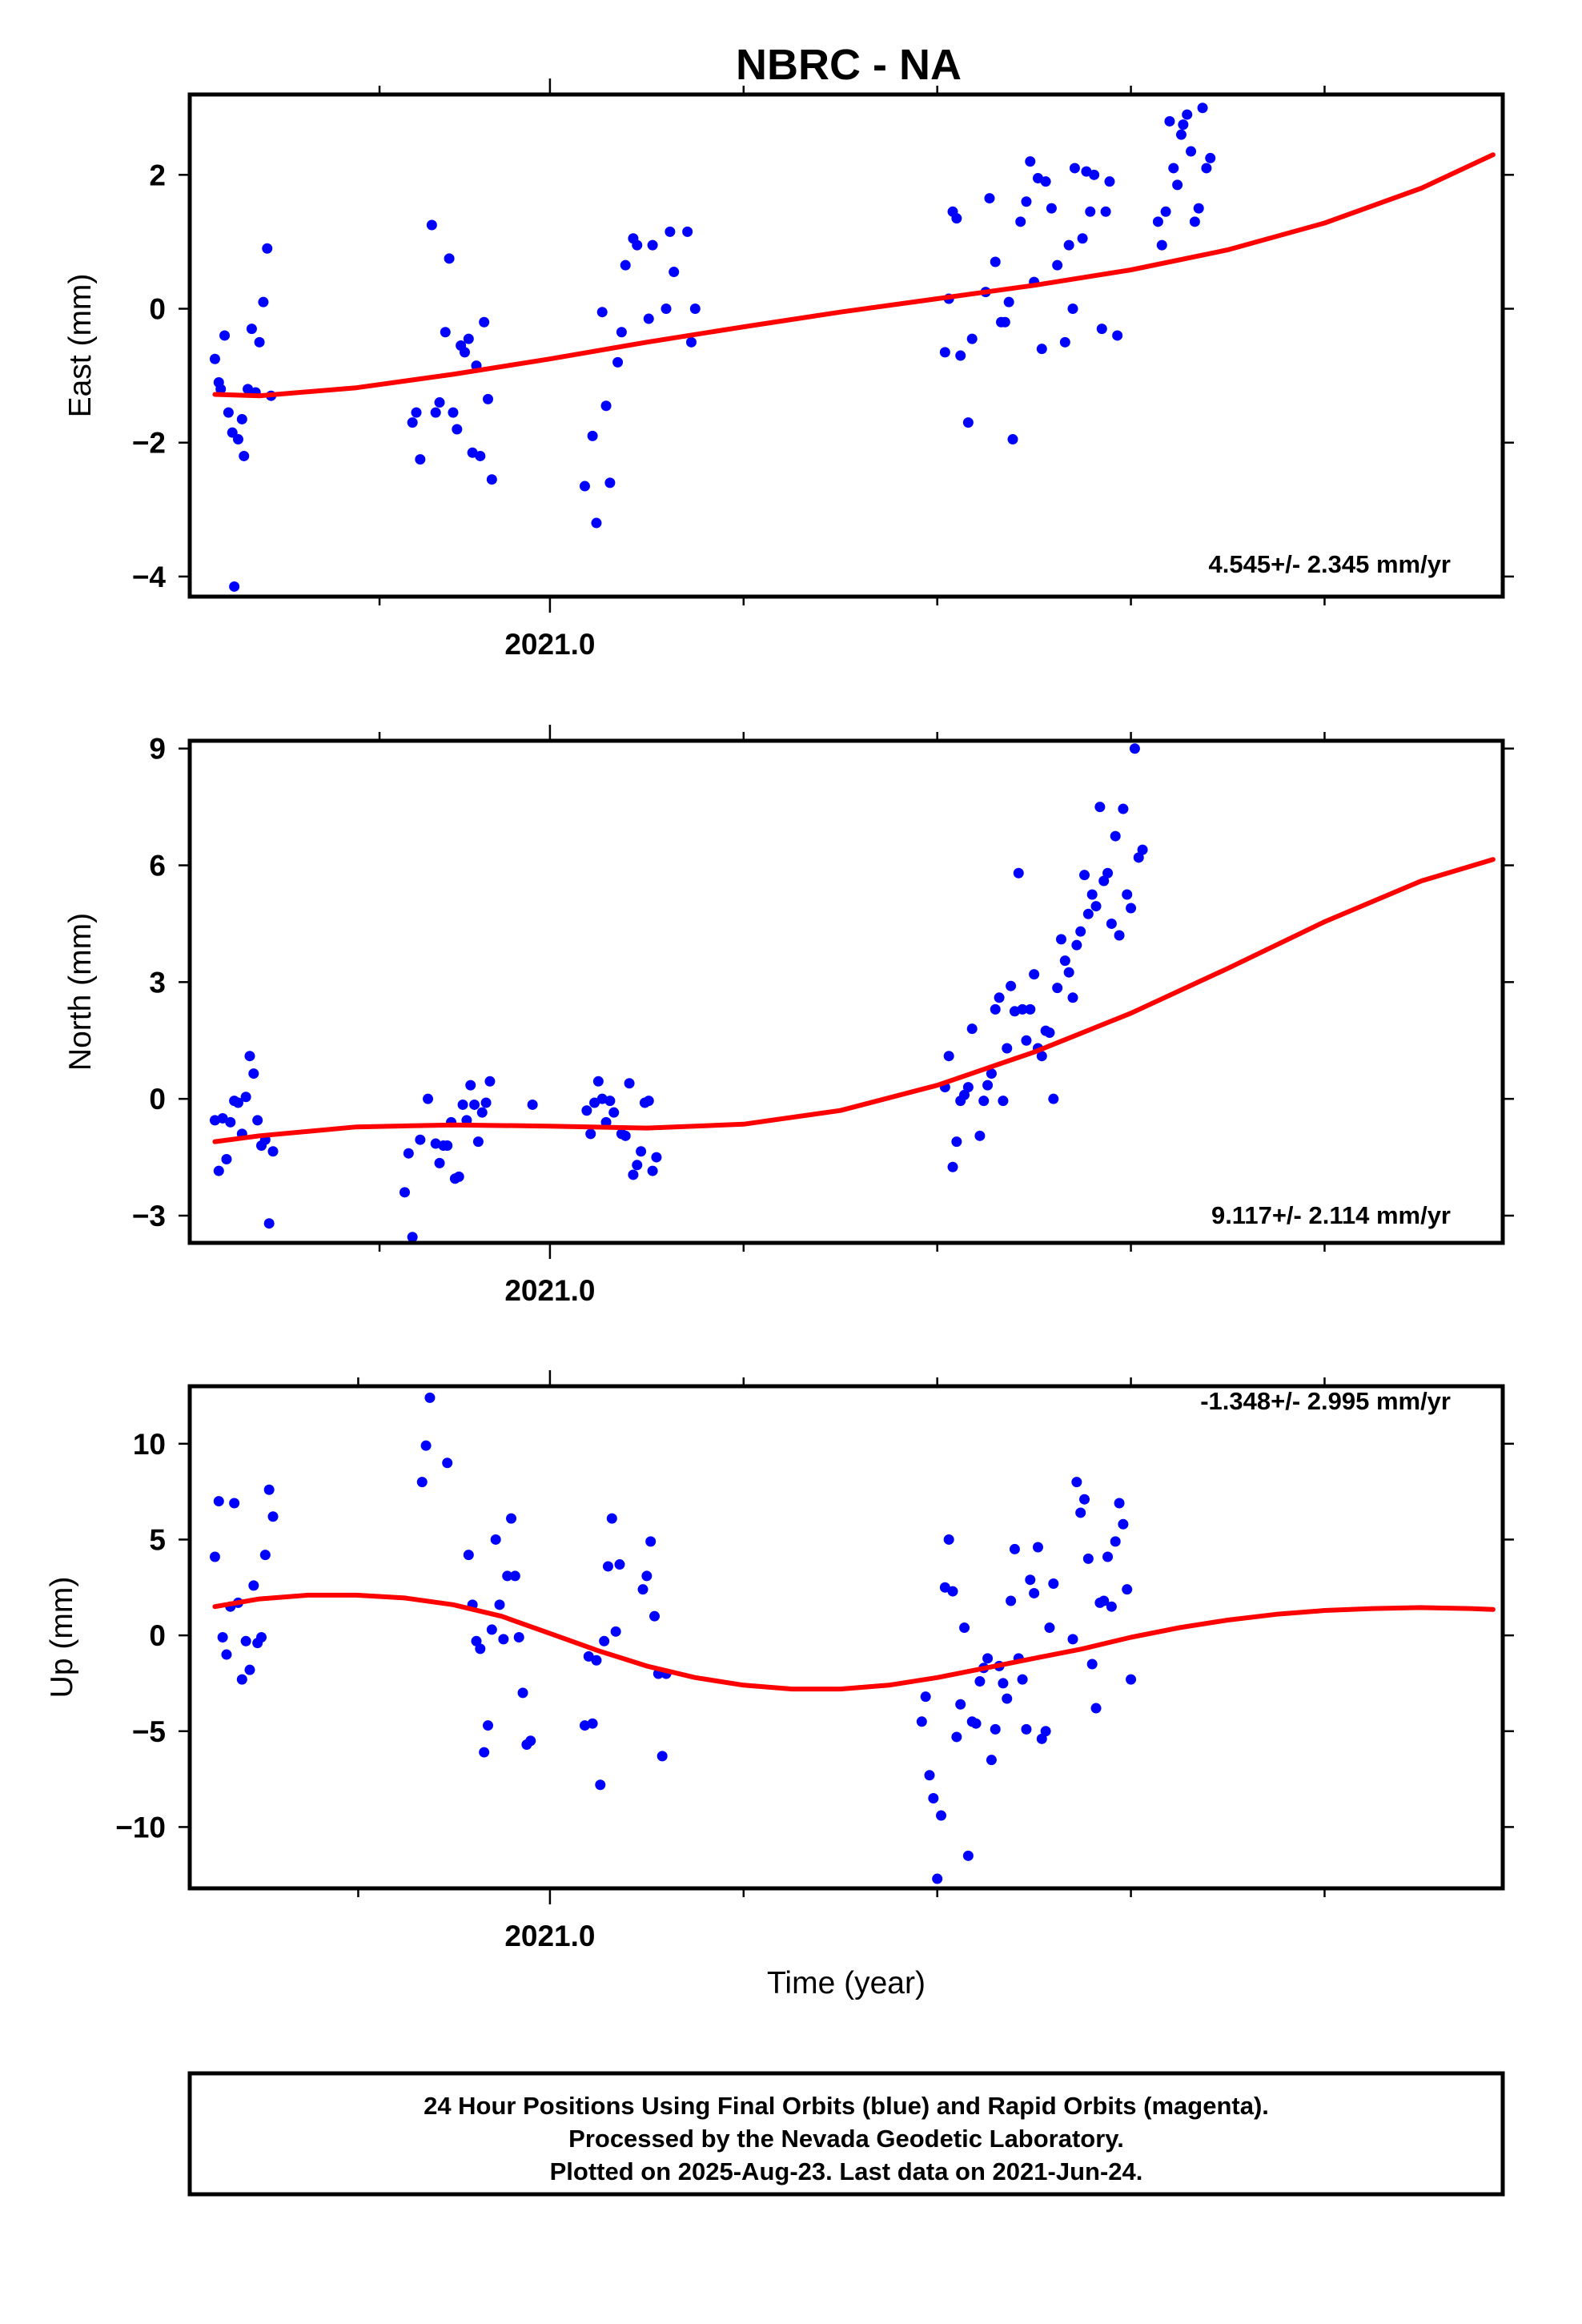 This screenshot has height=2324, width=1582. What do you see at coordinates (140, 1828) in the screenshot?
I see `y-tick-label: −10` at bounding box center [140, 1828].